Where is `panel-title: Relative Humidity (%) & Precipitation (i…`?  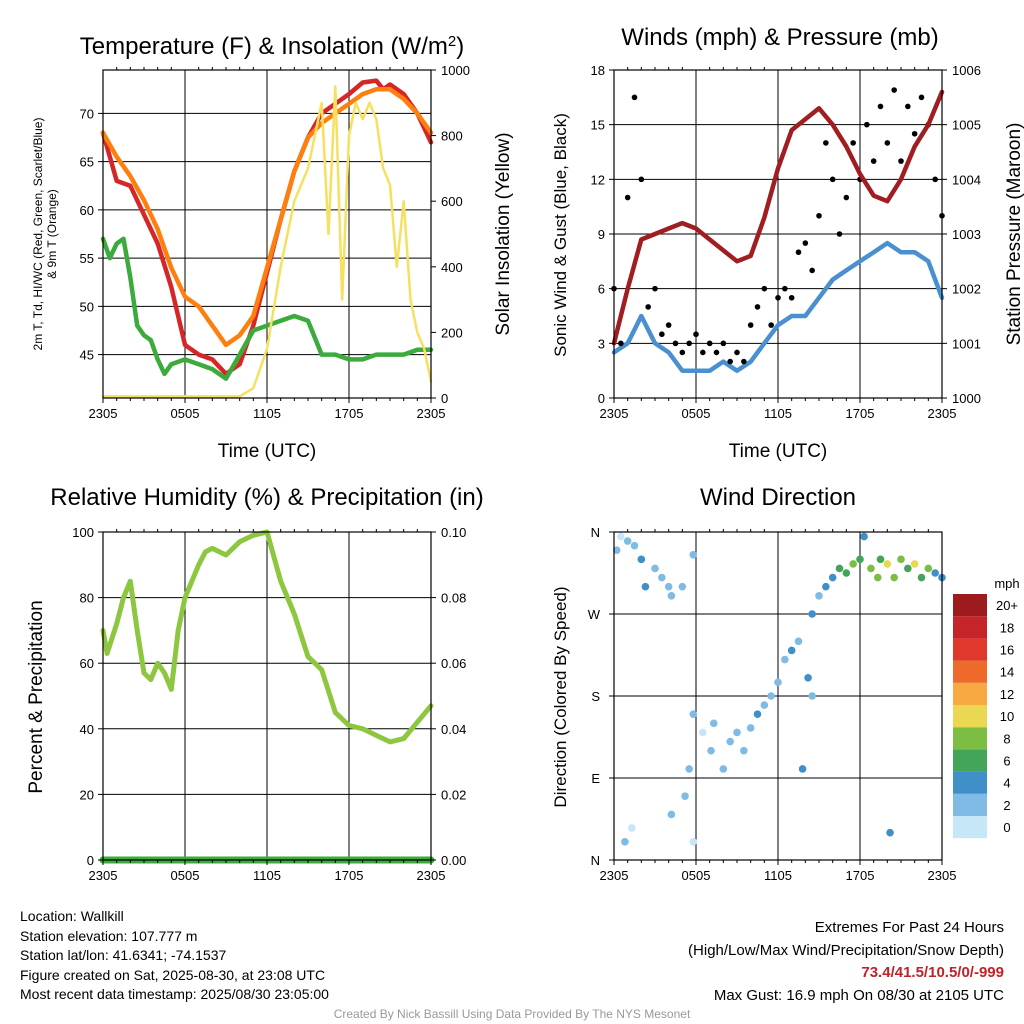
panel-title: Relative Humidity (%) & Precipitation (i… is located at coordinates (266, 497).